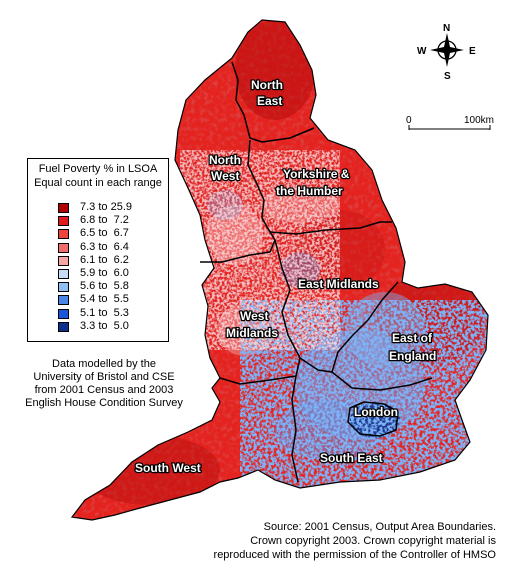 The width and height of the screenshot is (508, 568). I want to click on legend-range-label: 6.3 to 6.4, so click(104, 246).